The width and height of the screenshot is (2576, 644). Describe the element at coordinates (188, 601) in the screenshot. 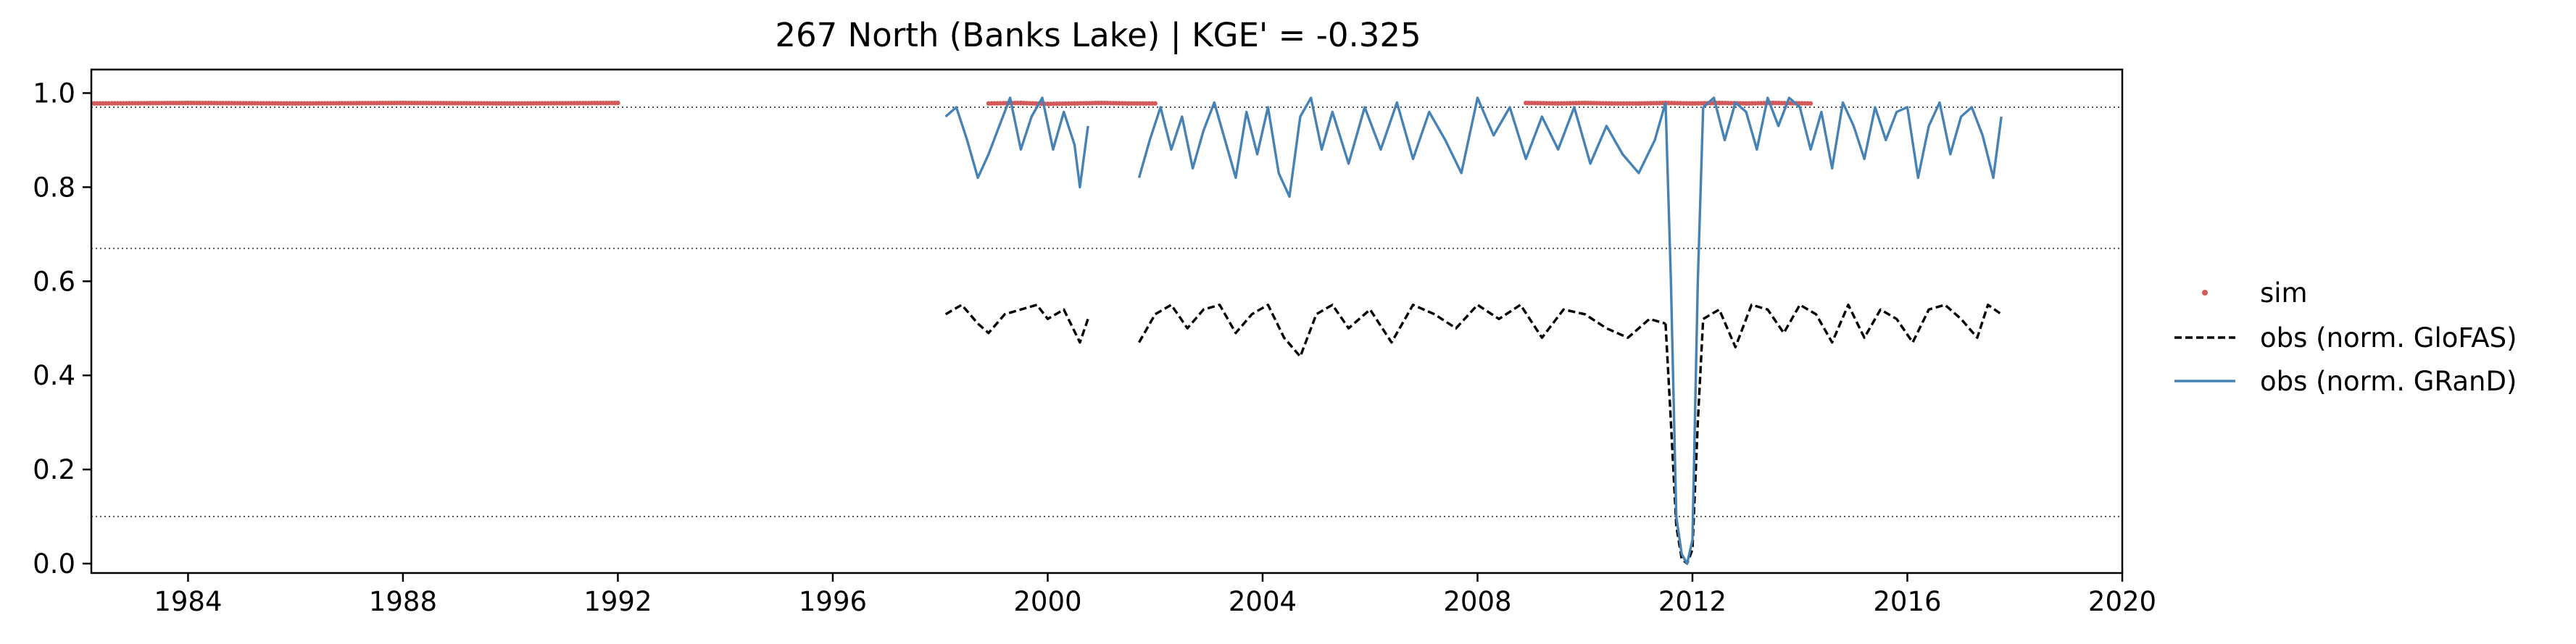

I see `x-tick-label: 1984` at that location.